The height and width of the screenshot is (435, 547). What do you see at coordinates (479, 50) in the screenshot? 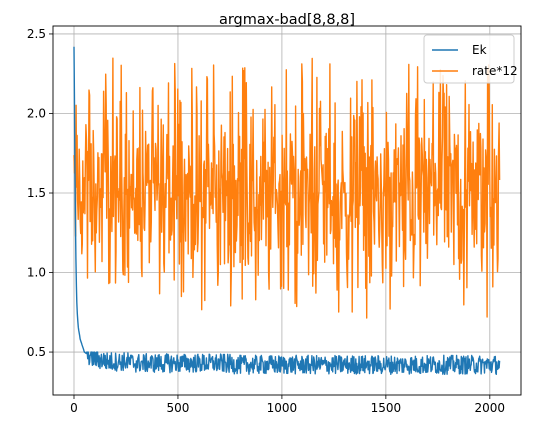
I see `legend-label-ek: Ek` at bounding box center [479, 50].